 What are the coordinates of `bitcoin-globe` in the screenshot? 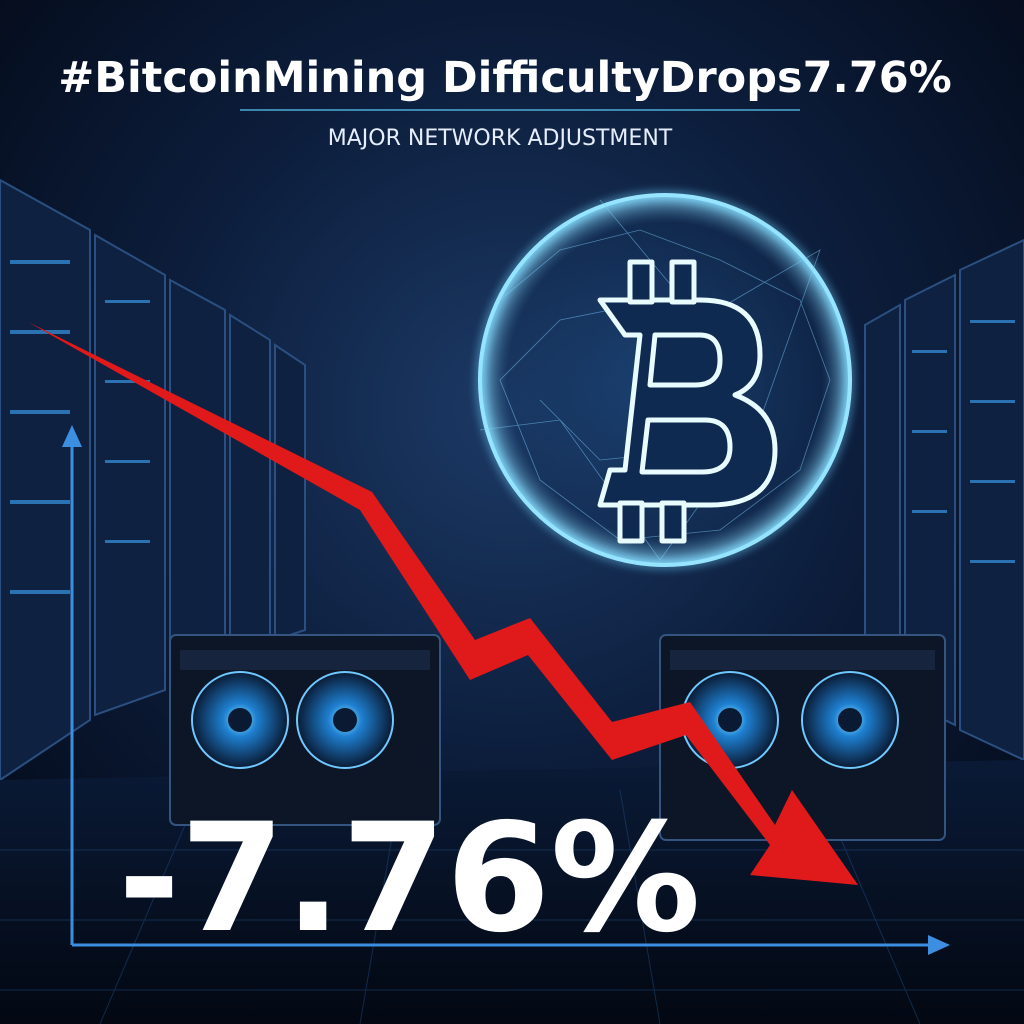 It's located at (665, 380).